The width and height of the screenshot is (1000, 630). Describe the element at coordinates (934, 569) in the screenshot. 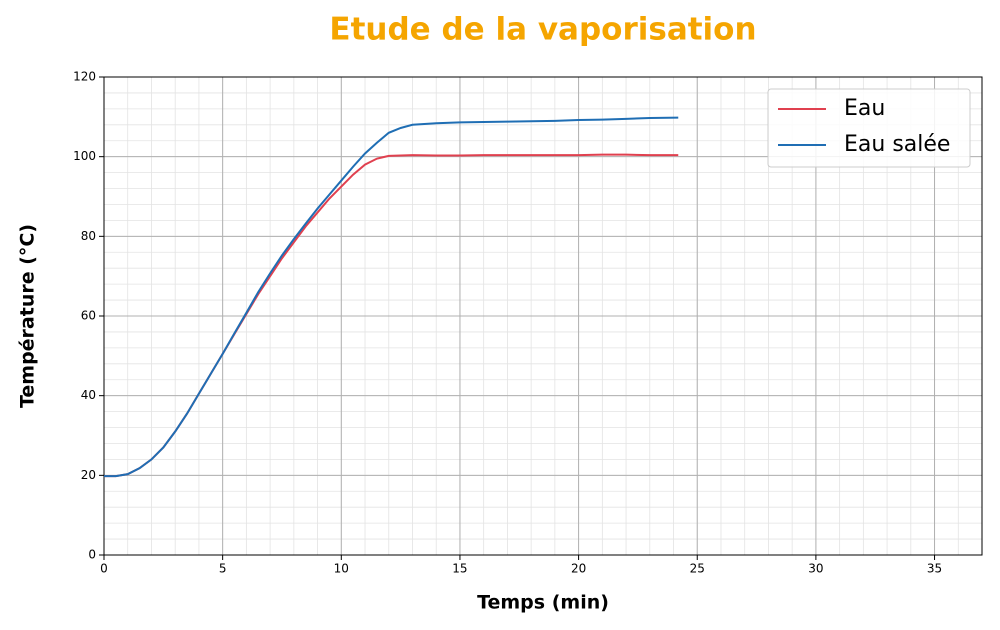

I see `x-tick-label: 35` at that location.